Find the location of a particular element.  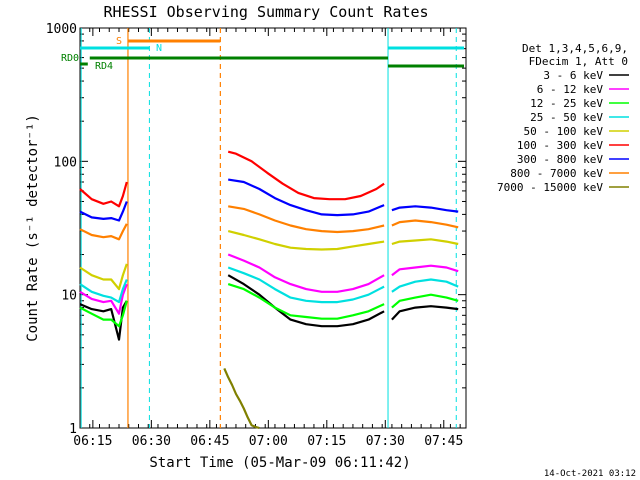

x-tick-label: 07:15 is located at coordinates (326, 441).